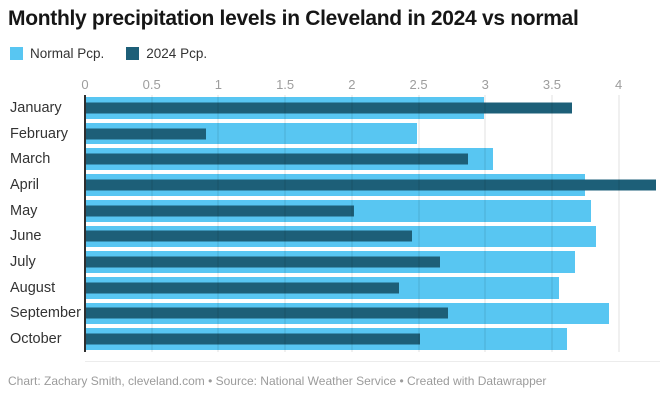 The width and height of the screenshot is (667, 400). I want to click on legend-label: Normal Pcp., so click(67, 53).